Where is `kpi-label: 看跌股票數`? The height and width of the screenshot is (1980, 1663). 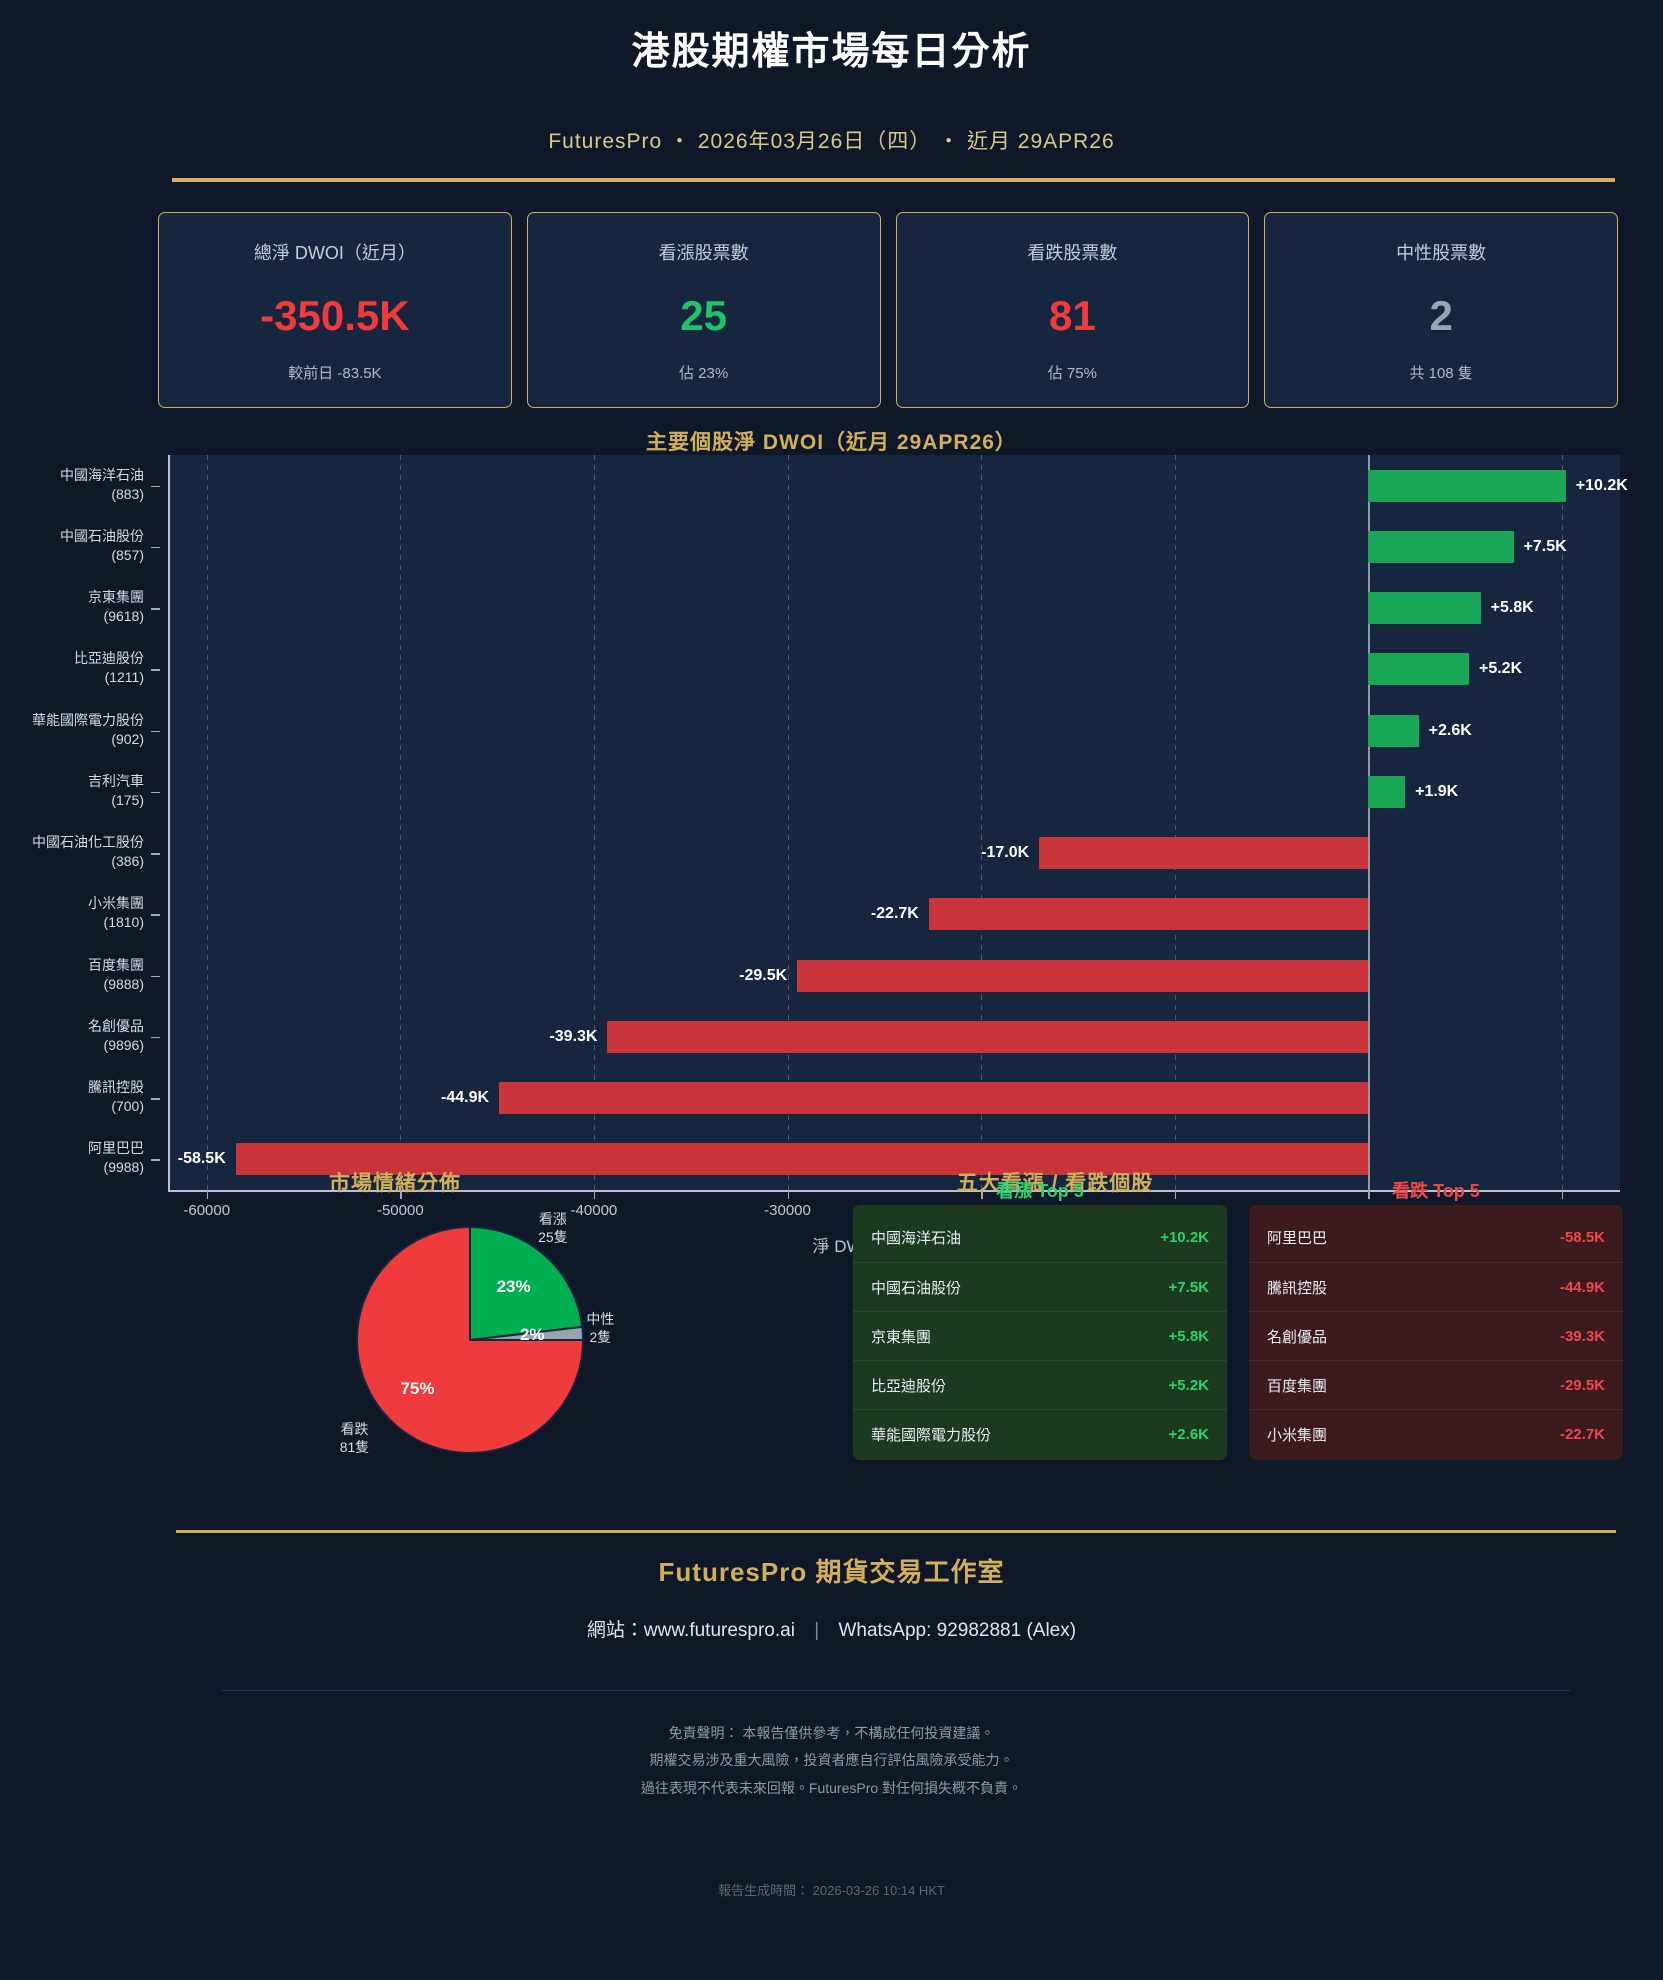
kpi-label: 看跌股票數 is located at coordinates (1072, 253).